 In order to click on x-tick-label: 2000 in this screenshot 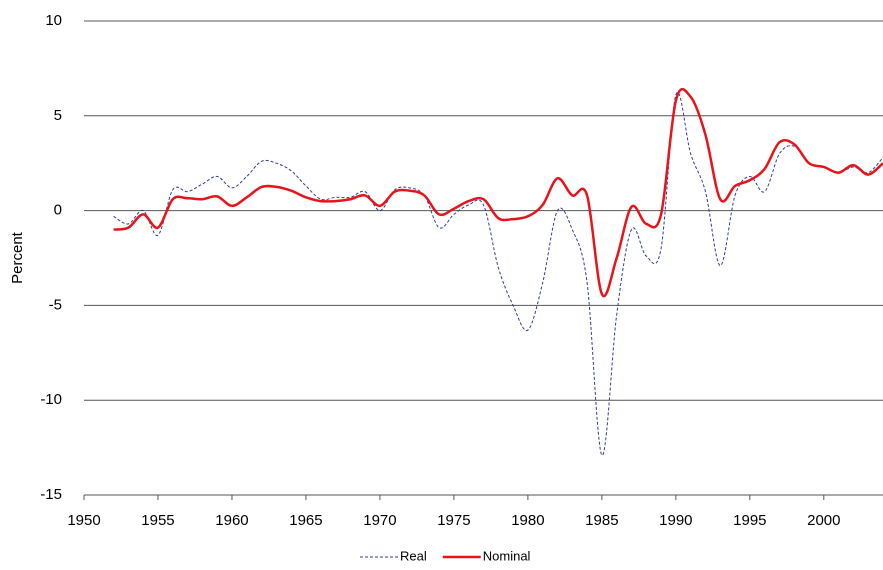, I will do `click(823, 520)`.